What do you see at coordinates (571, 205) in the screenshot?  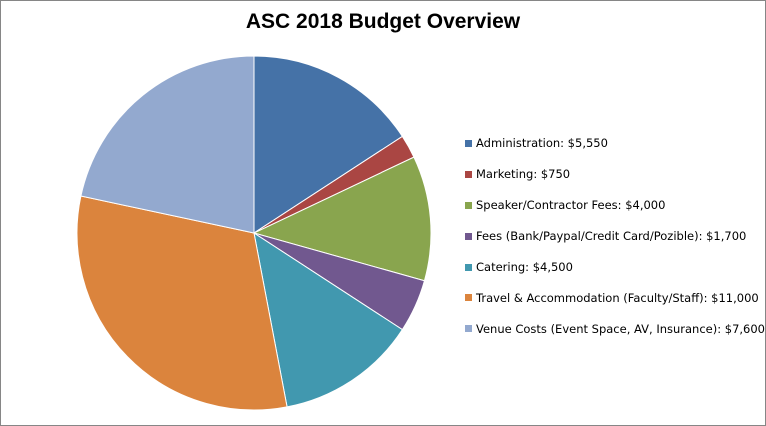 I see `legend-label: Speaker/Contractor Fees: $4,000` at bounding box center [571, 205].